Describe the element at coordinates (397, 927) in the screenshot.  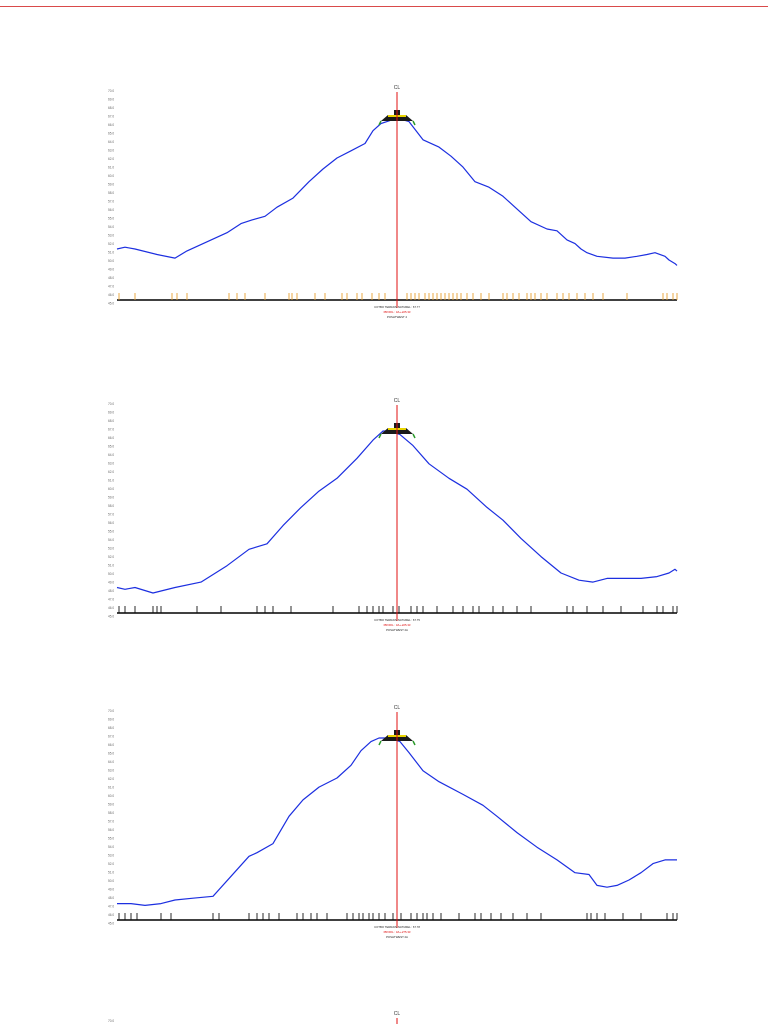
I see `ground-level-label: COTBO TERRAIN NATUREL : 67.78` at that location.